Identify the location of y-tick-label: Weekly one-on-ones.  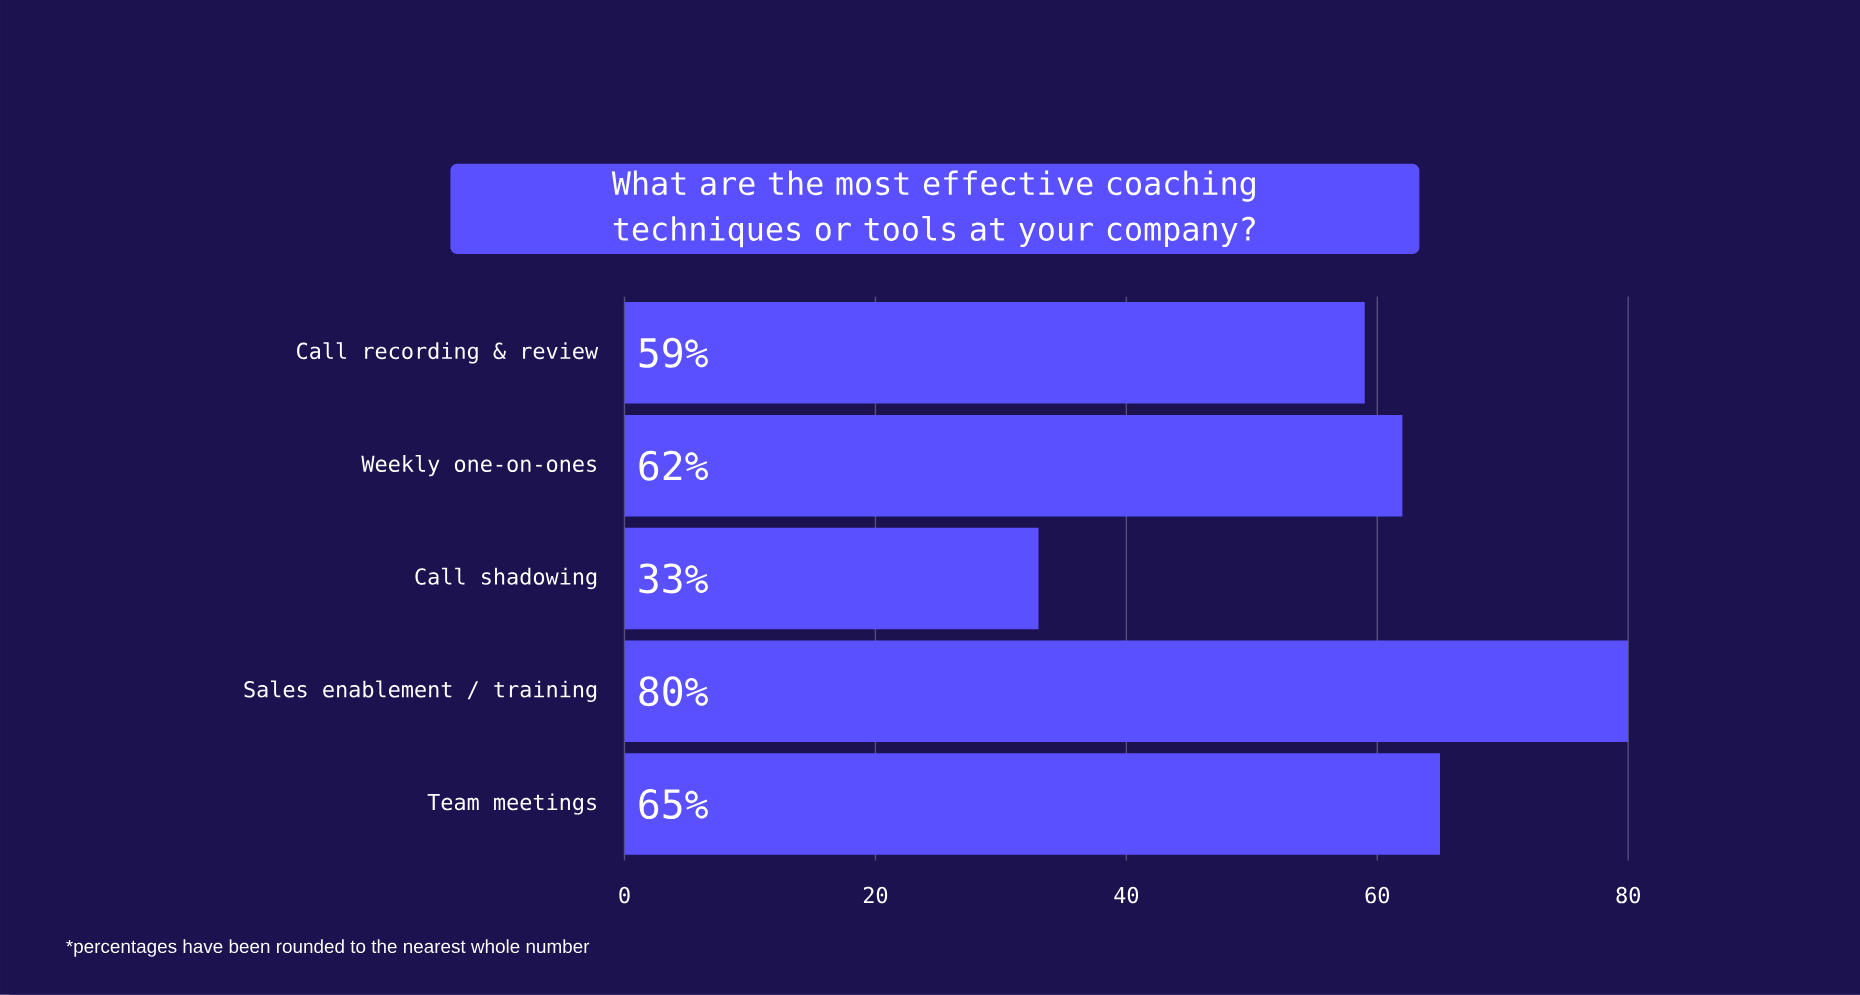
(479, 466).